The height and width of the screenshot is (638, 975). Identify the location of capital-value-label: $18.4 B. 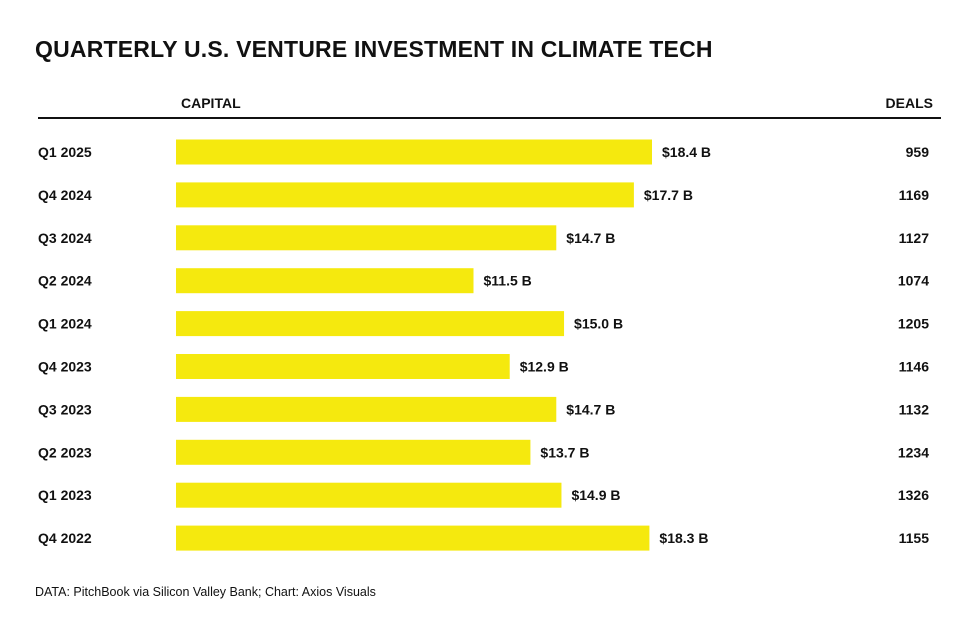
(686, 152).